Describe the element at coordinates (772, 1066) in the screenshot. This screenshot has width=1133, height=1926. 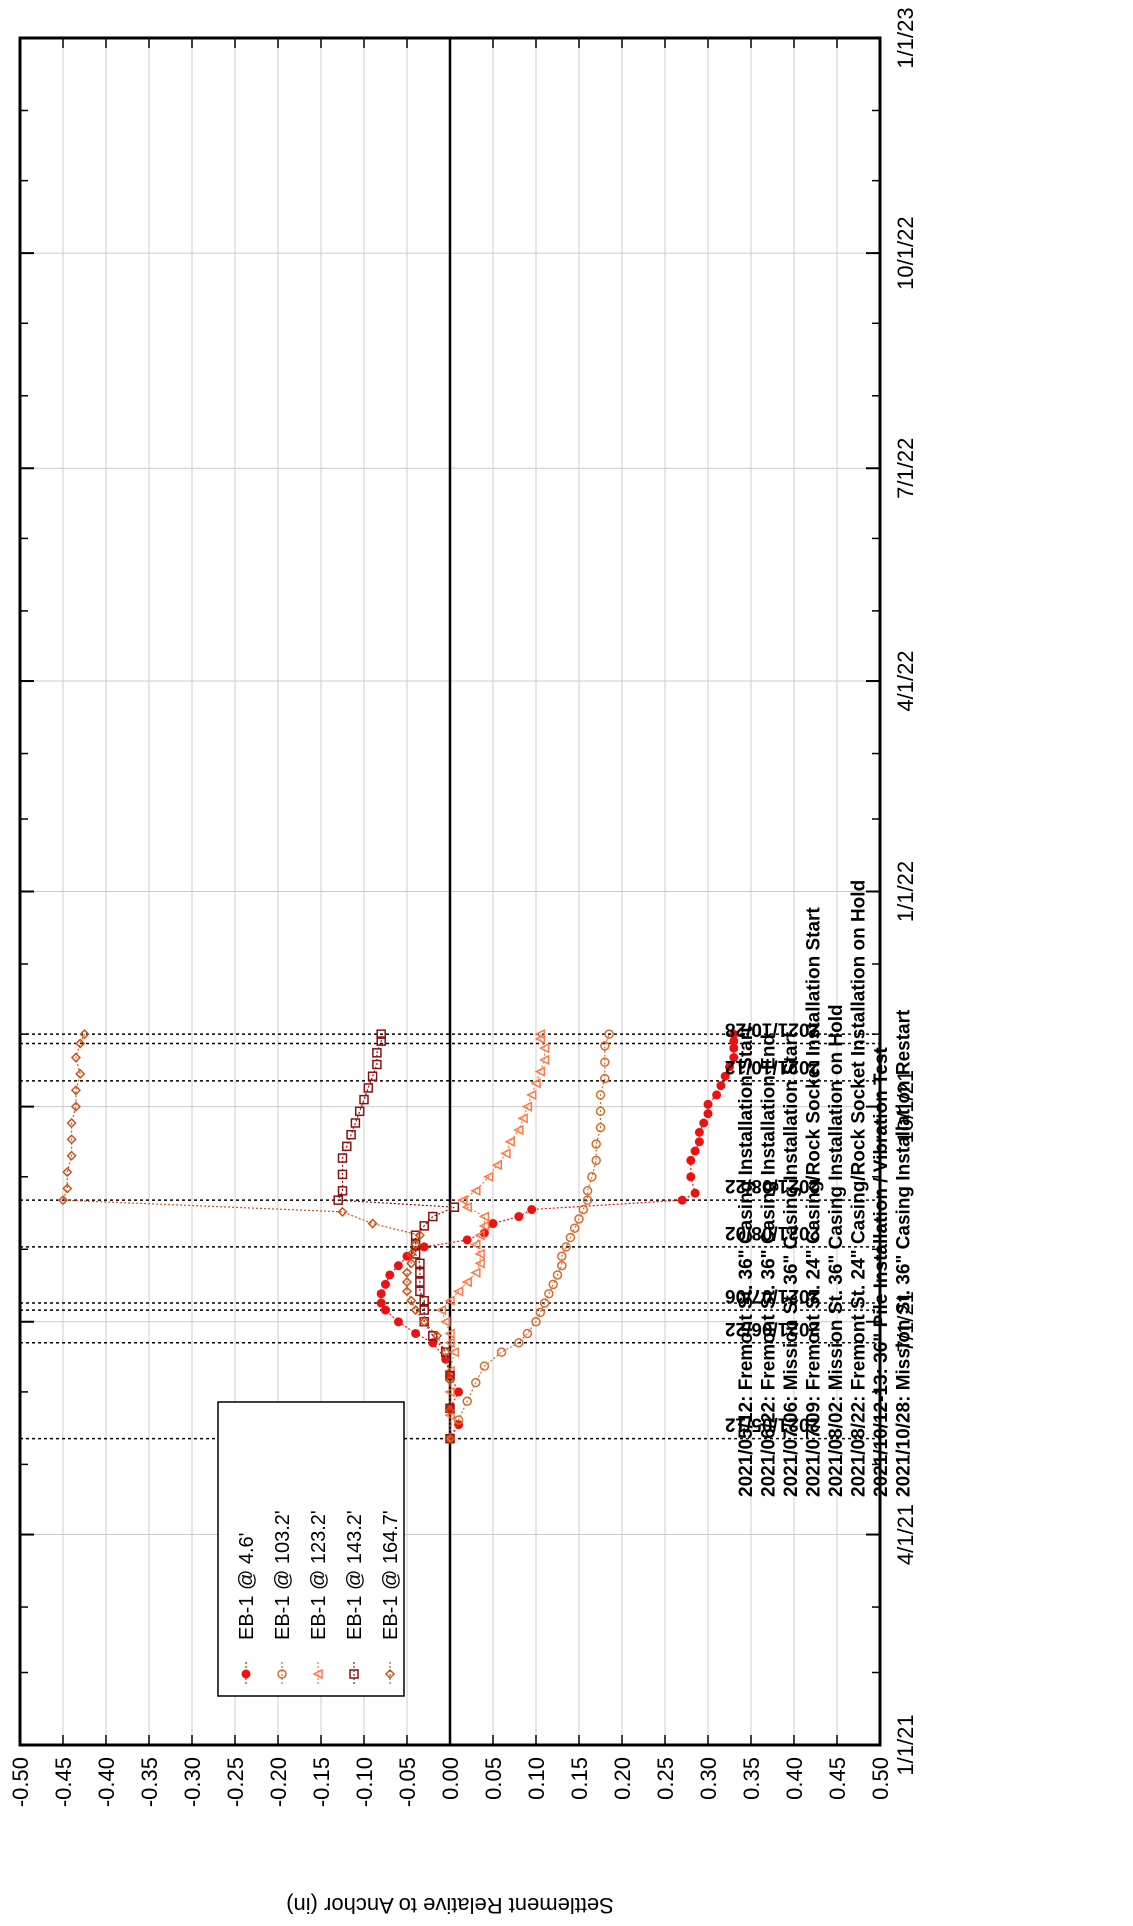
I see `event-label: 2021/10/12` at that location.